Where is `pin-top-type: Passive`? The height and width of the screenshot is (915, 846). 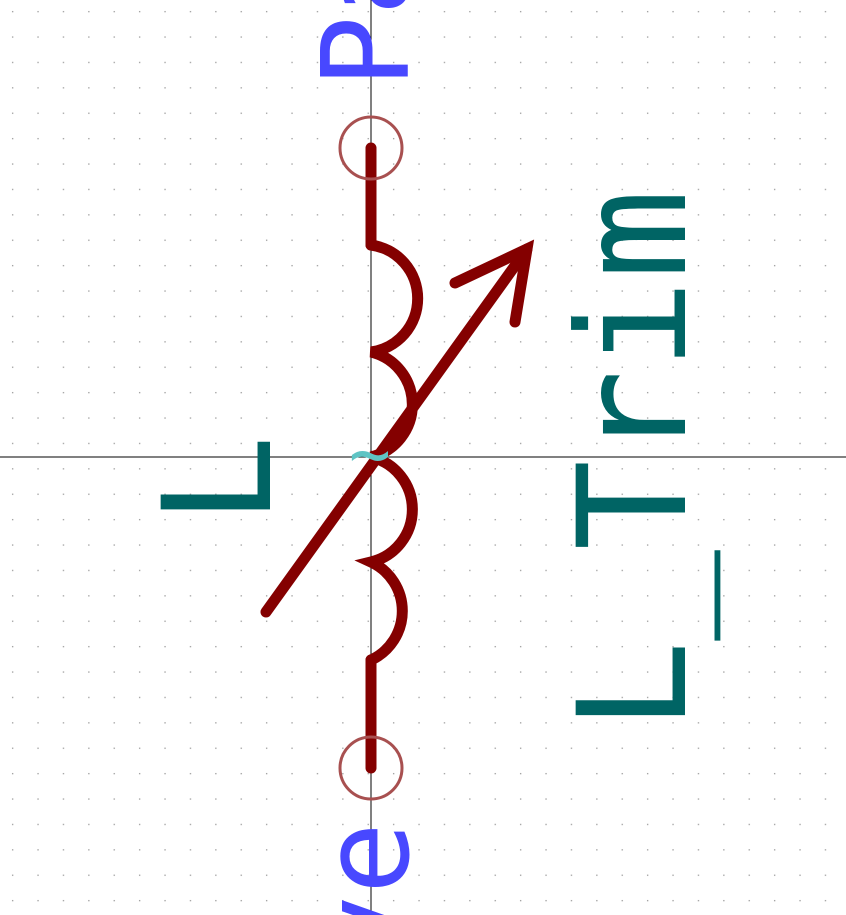
pin-top-type: Passive is located at coordinates (367, 44).